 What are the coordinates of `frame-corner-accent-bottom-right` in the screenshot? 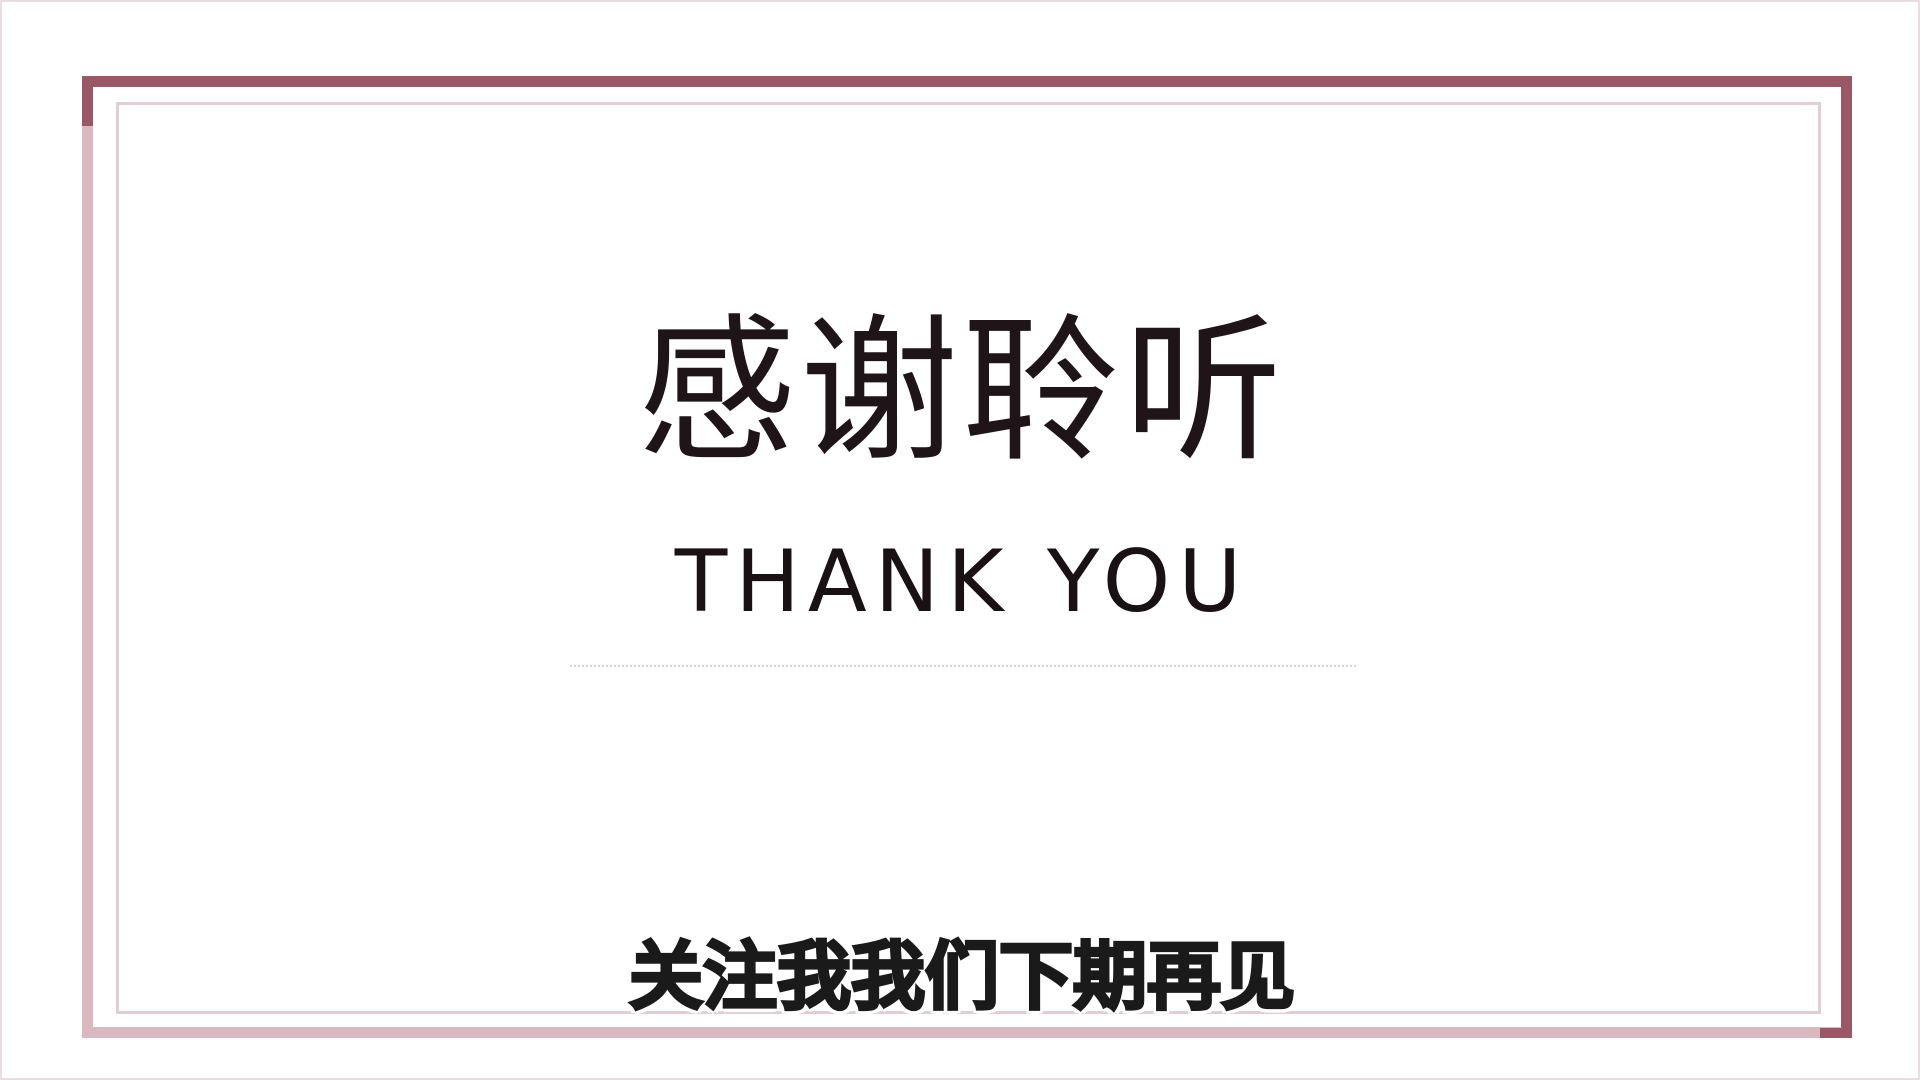 It's located at (1836, 1033).